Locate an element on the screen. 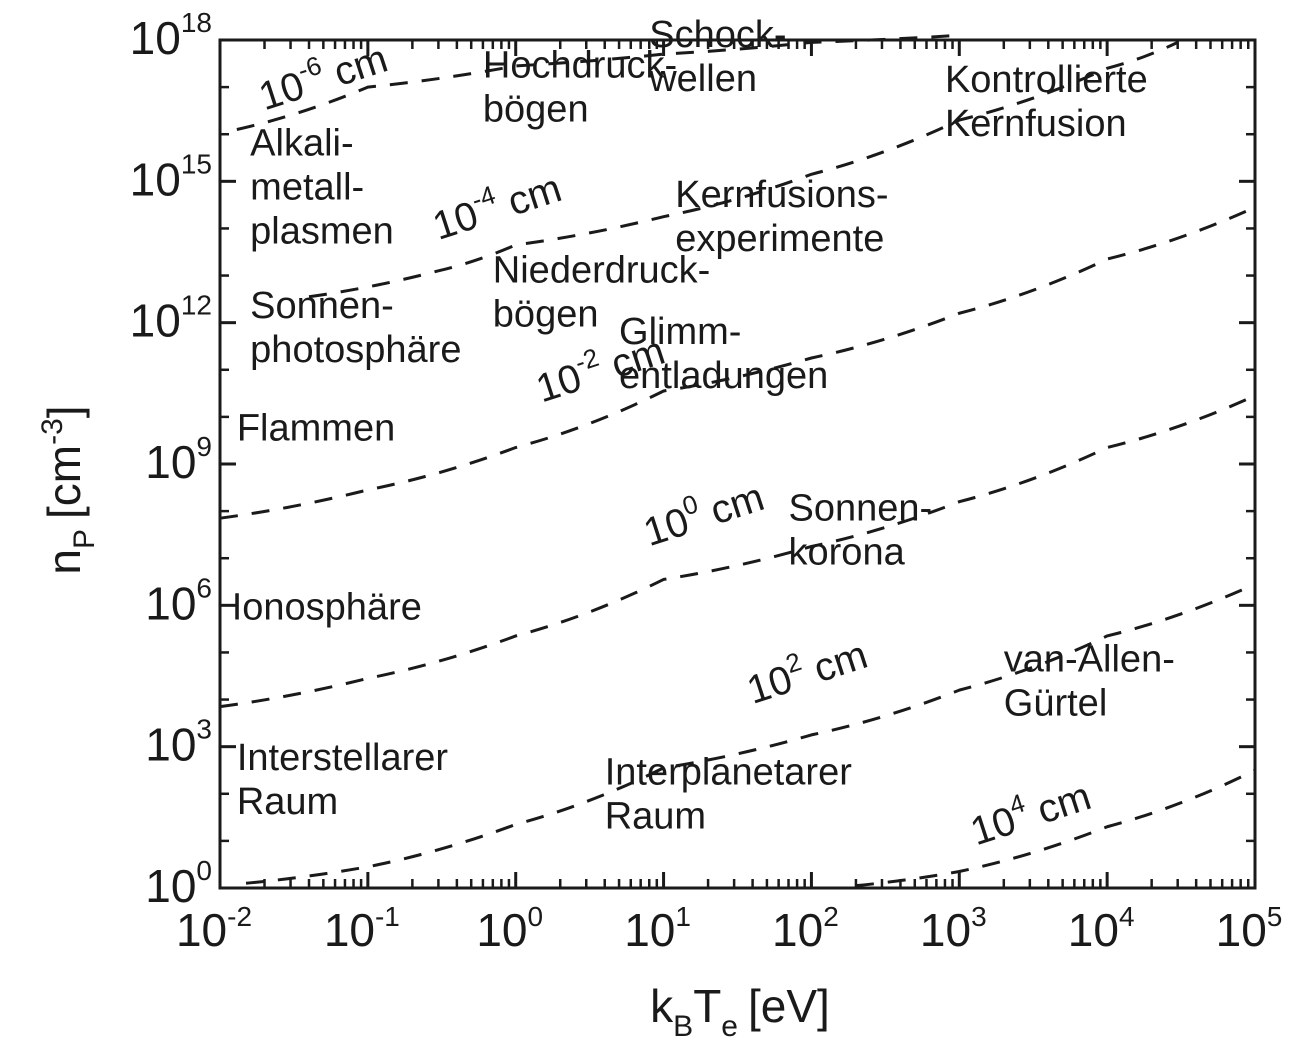 The image size is (1300, 1038). region-label: Sonnen-photosphäre is located at coordinates (355, 328).